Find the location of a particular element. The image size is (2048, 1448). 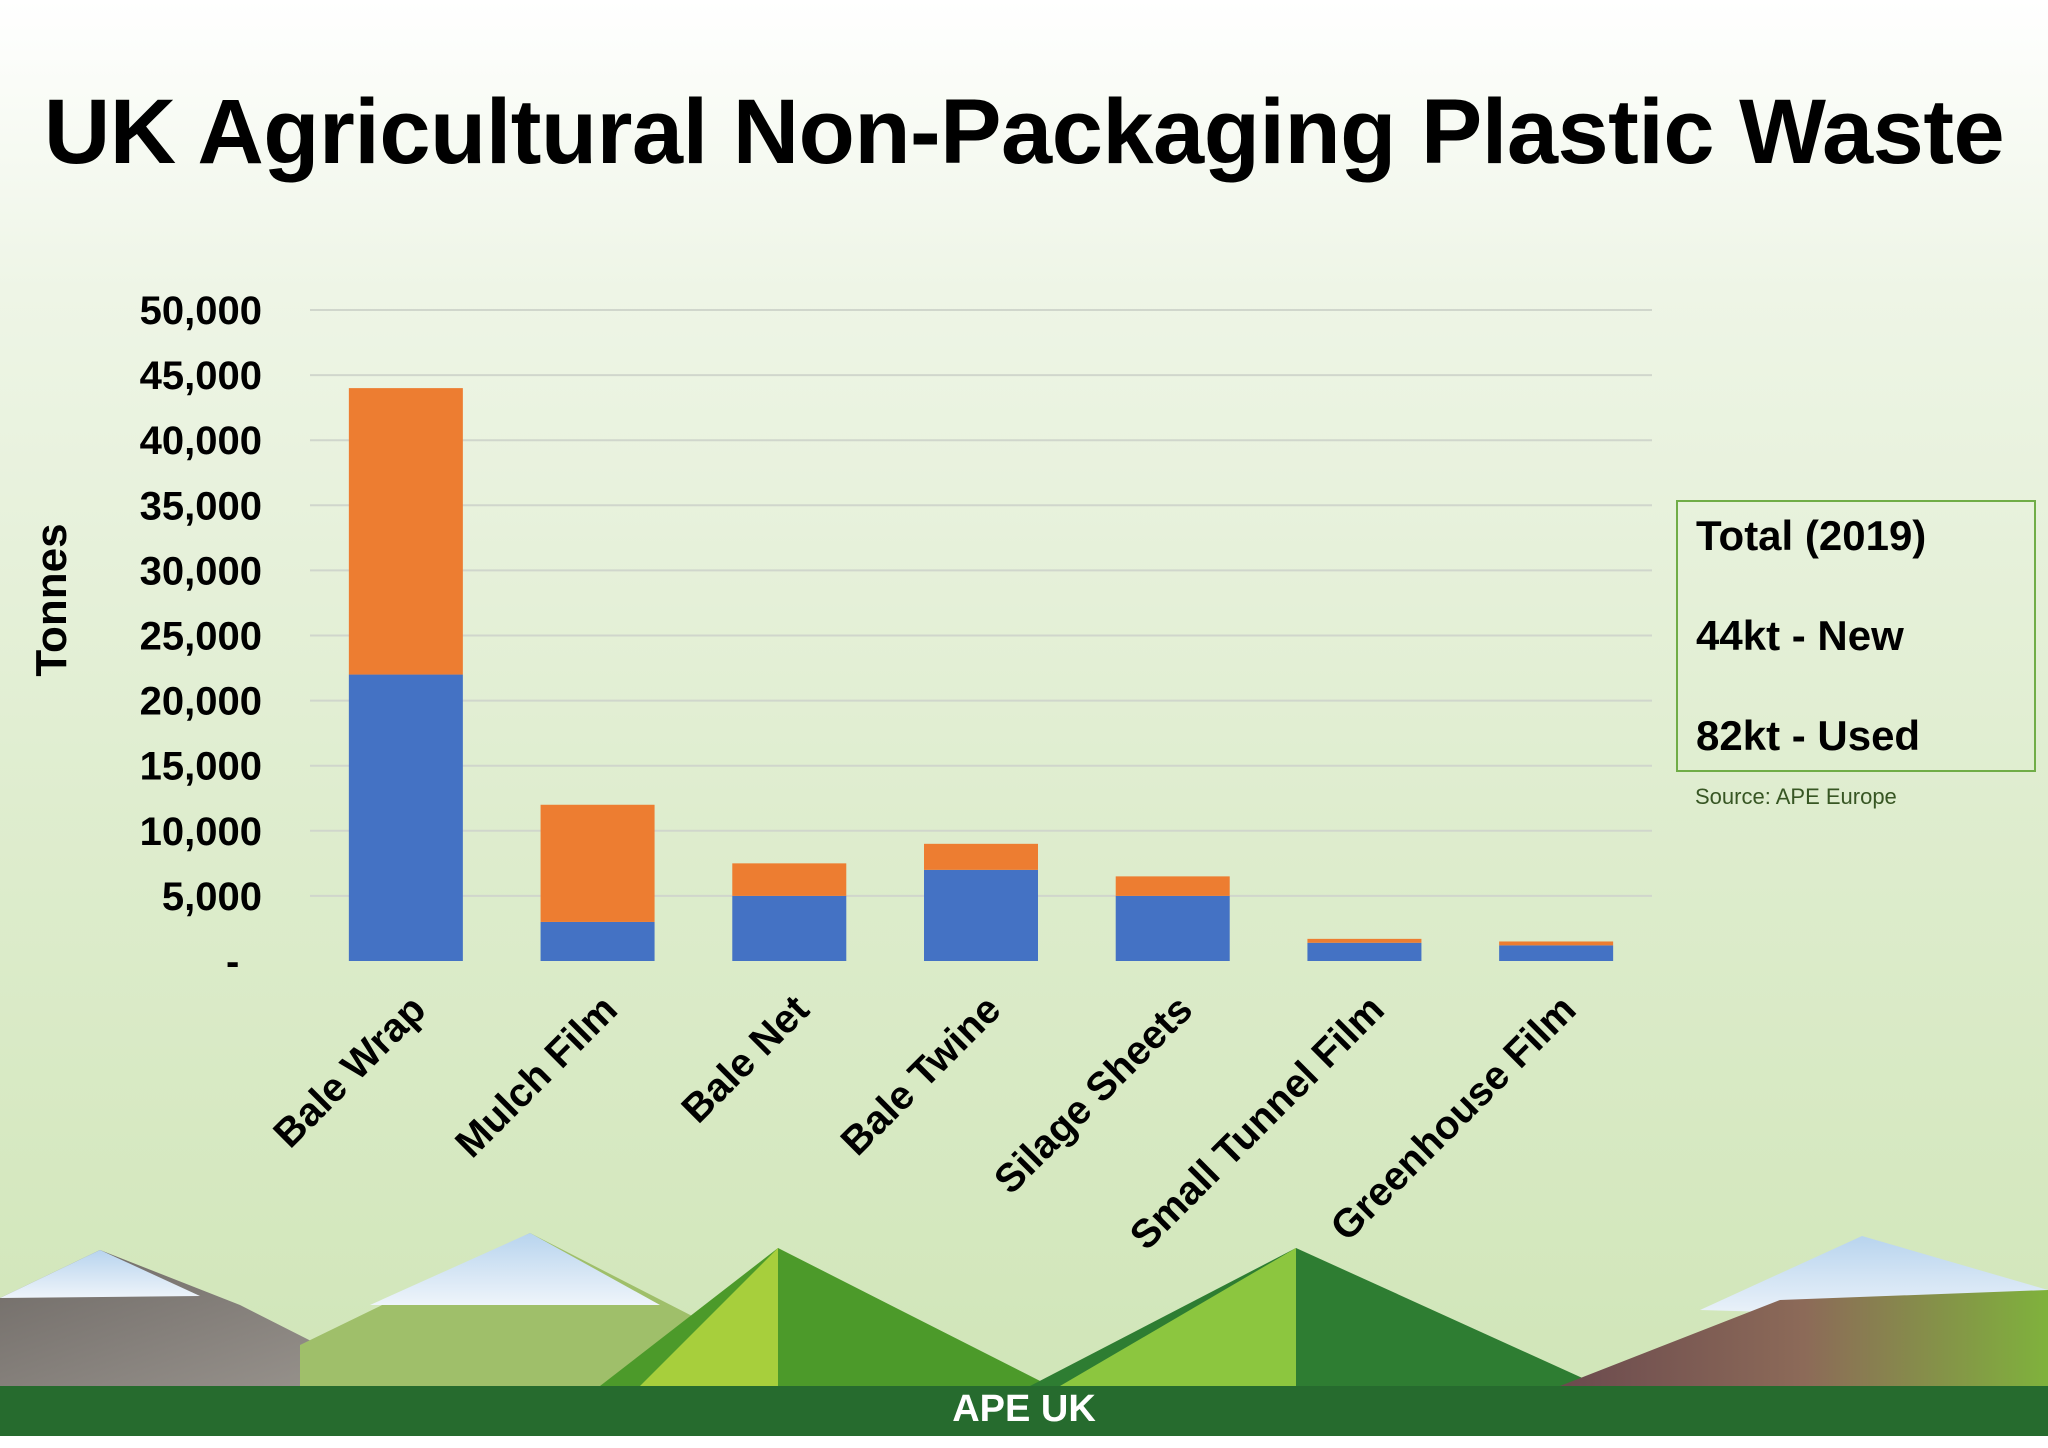

y-tick-label: 40,000 is located at coordinates (201, 441).